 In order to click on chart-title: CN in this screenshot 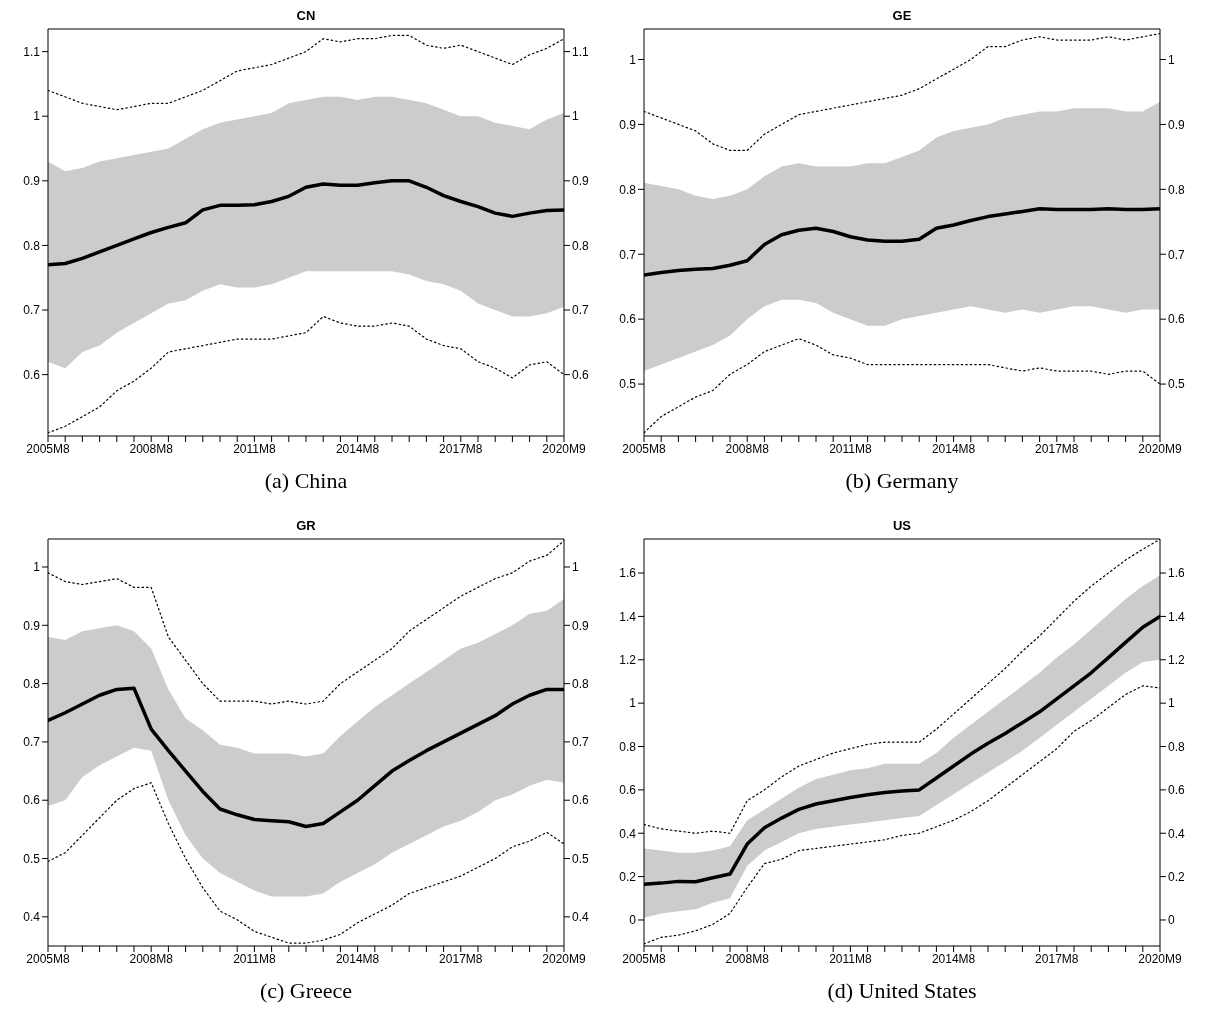, I will do `click(306, 16)`.